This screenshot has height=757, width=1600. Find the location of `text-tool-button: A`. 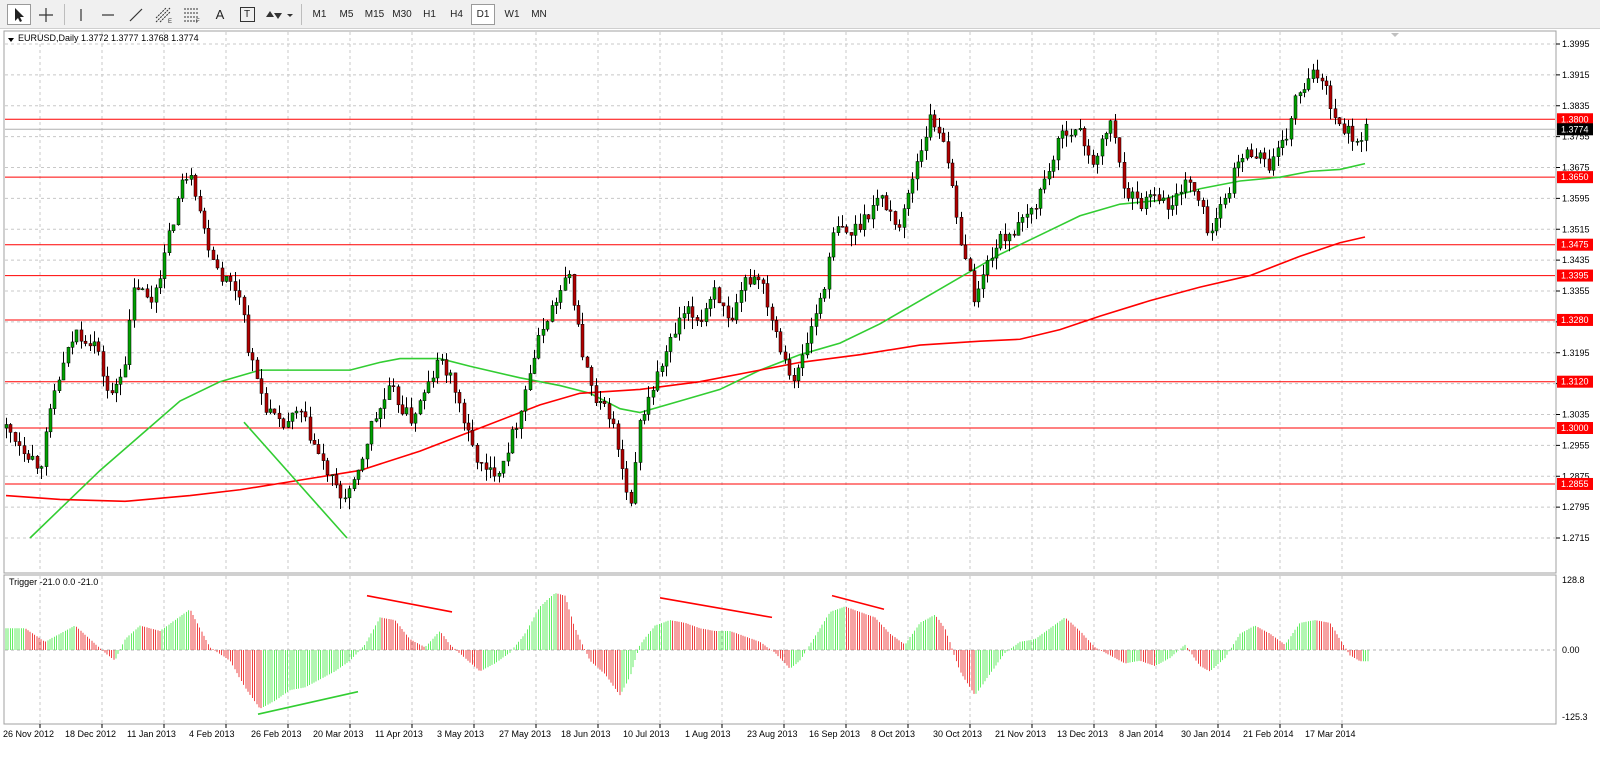

text-tool-button: A is located at coordinates (220, 14).